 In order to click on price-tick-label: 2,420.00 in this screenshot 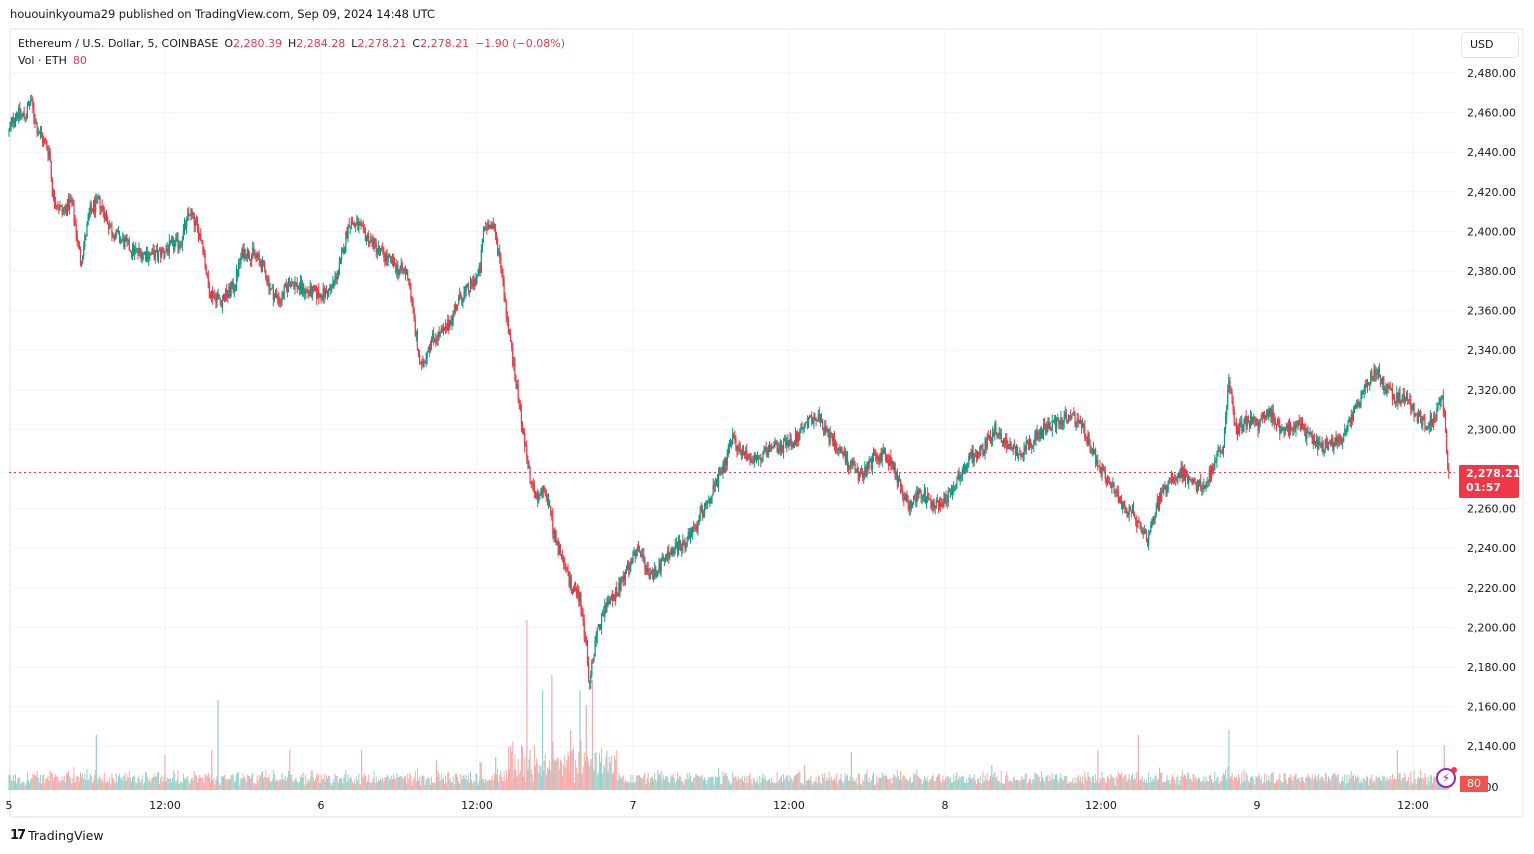, I will do `click(1491, 192)`.